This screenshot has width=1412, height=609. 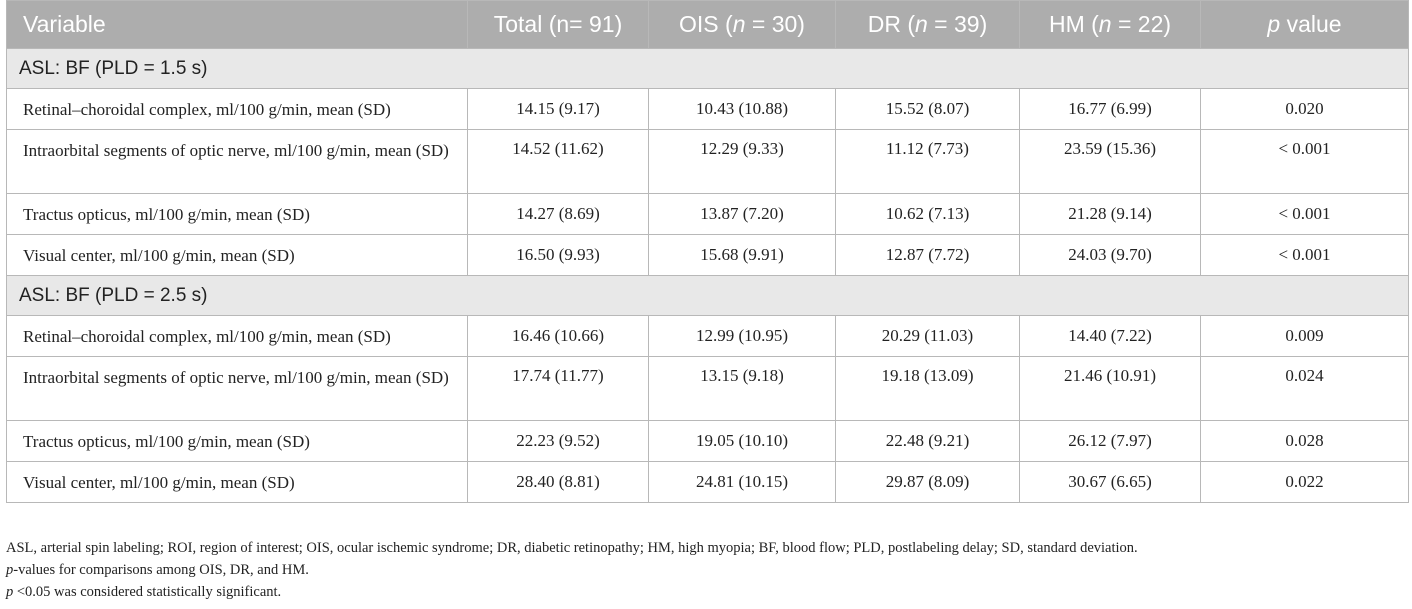 What do you see at coordinates (10, 592) in the screenshot?
I see `footnote-signif-p: p` at bounding box center [10, 592].